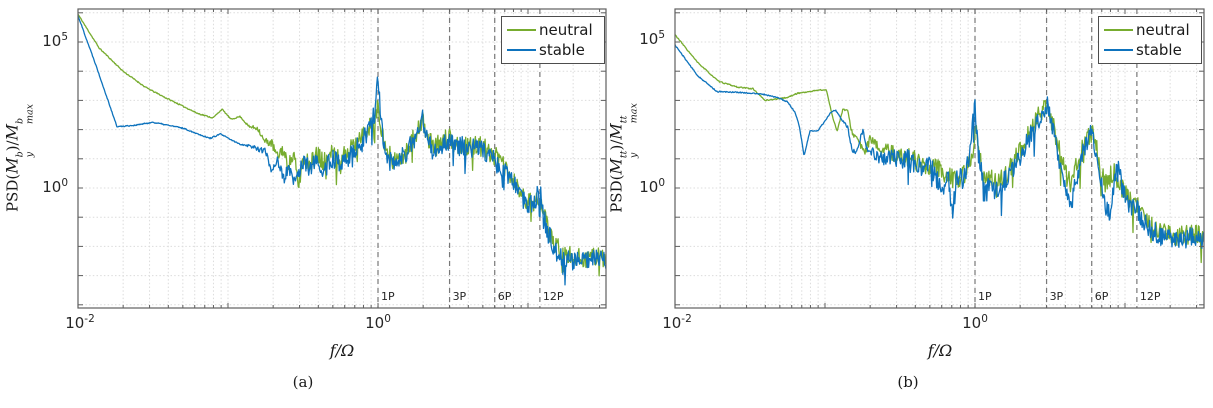 This screenshot has height=408, width=1213. I want to click on x-tick-1e0-b: 10⁰, so click(975, 322).